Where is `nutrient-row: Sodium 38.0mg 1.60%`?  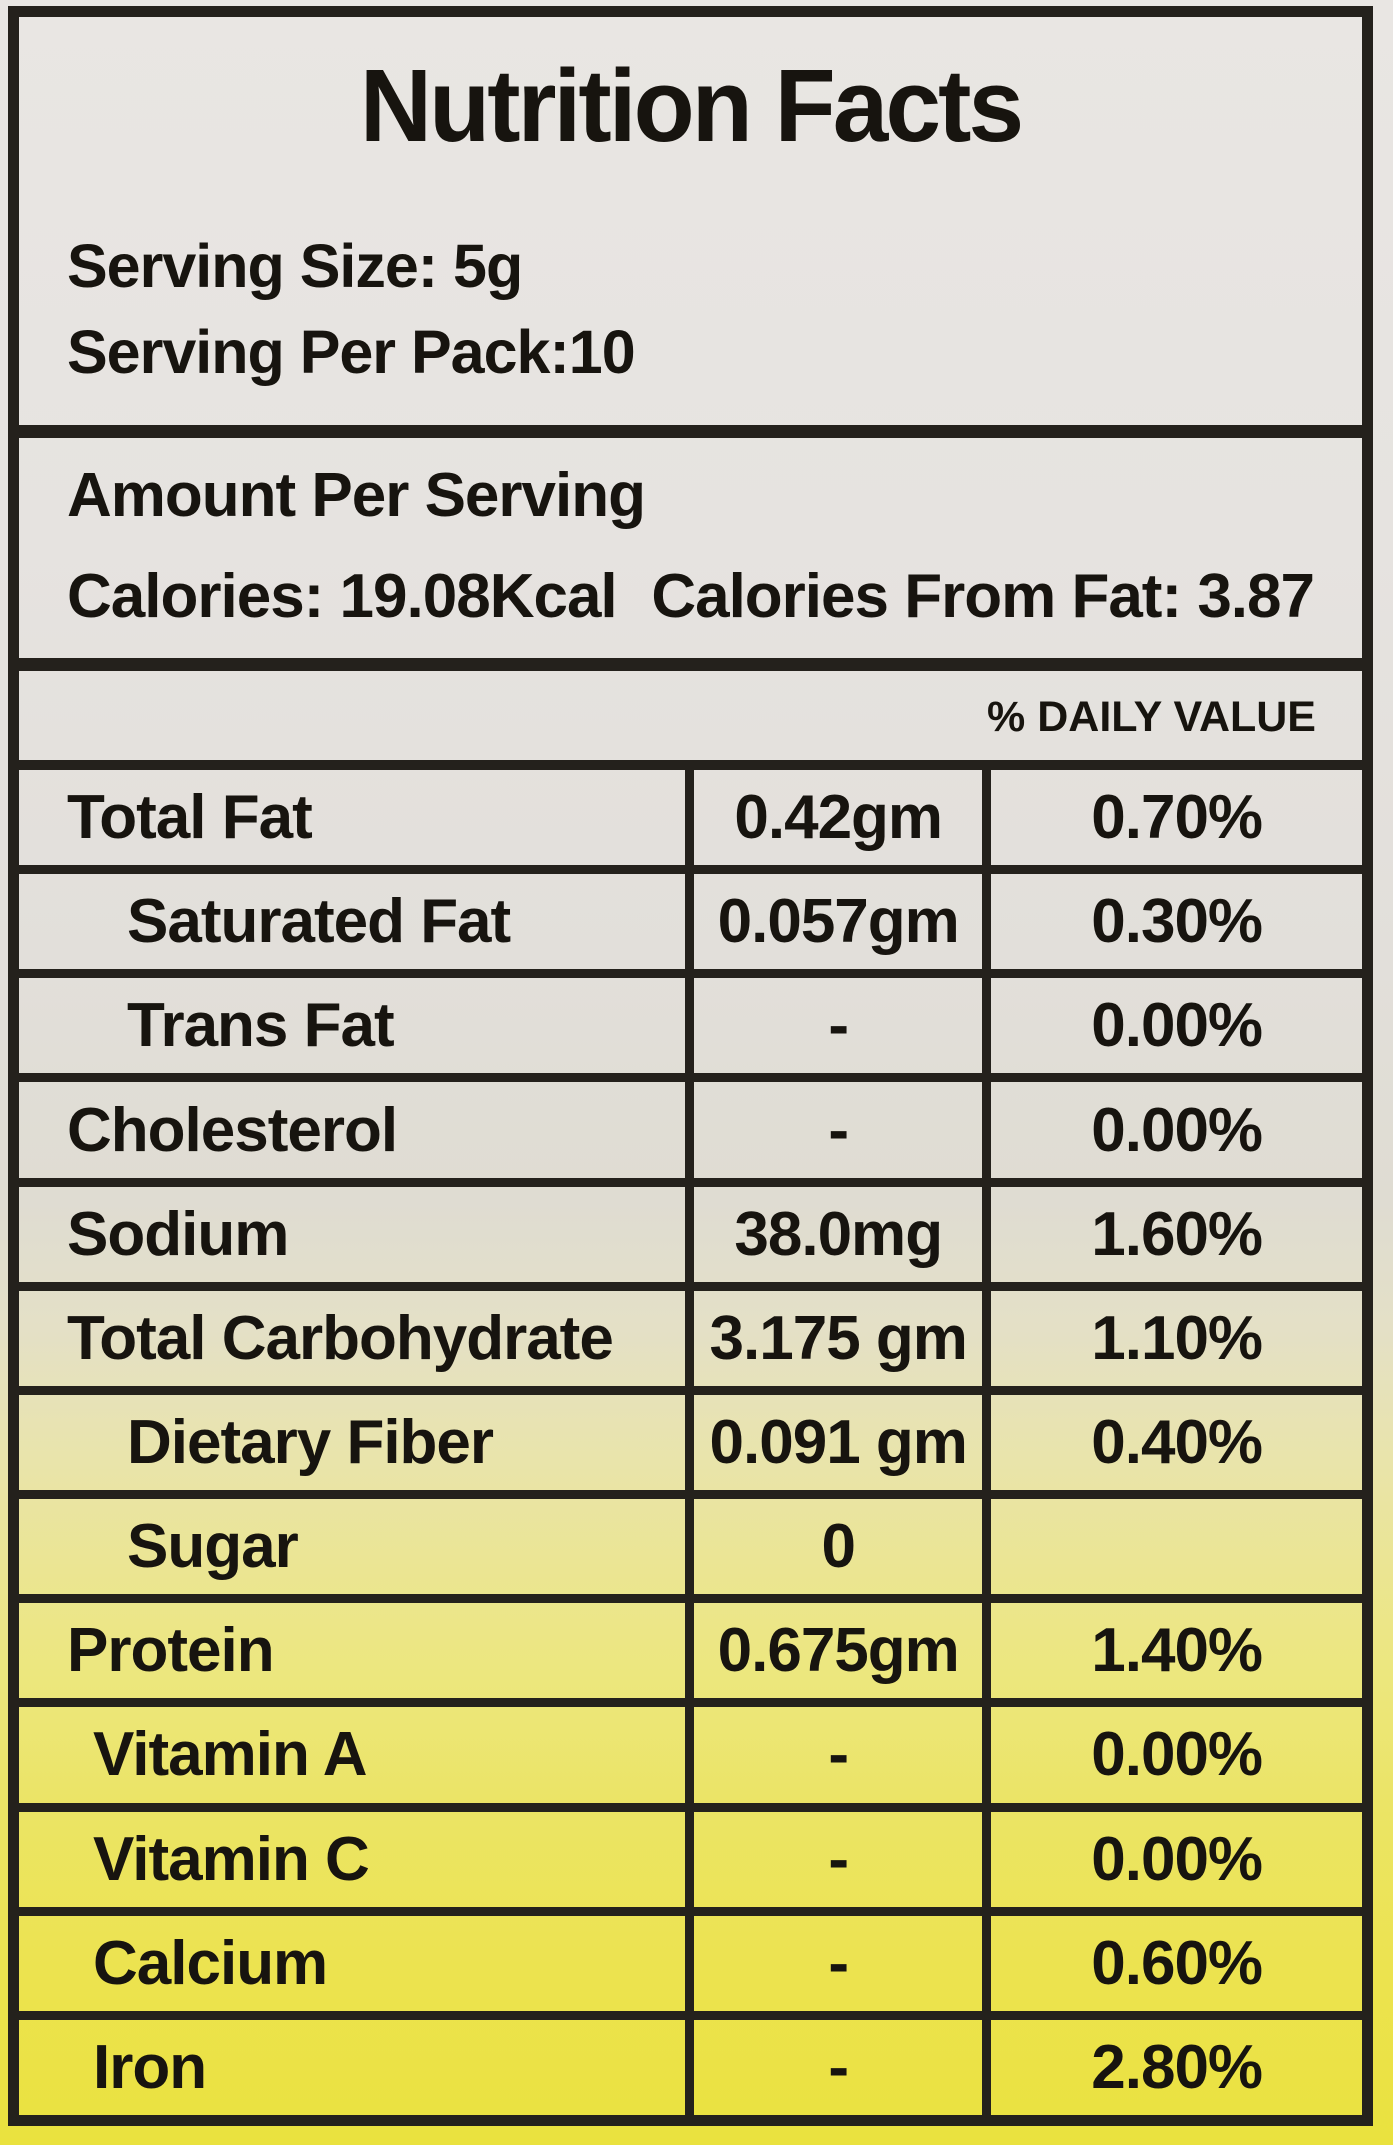 nutrient-row: Sodium 38.0mg 1.60% is located at coordinates (690, 1238).